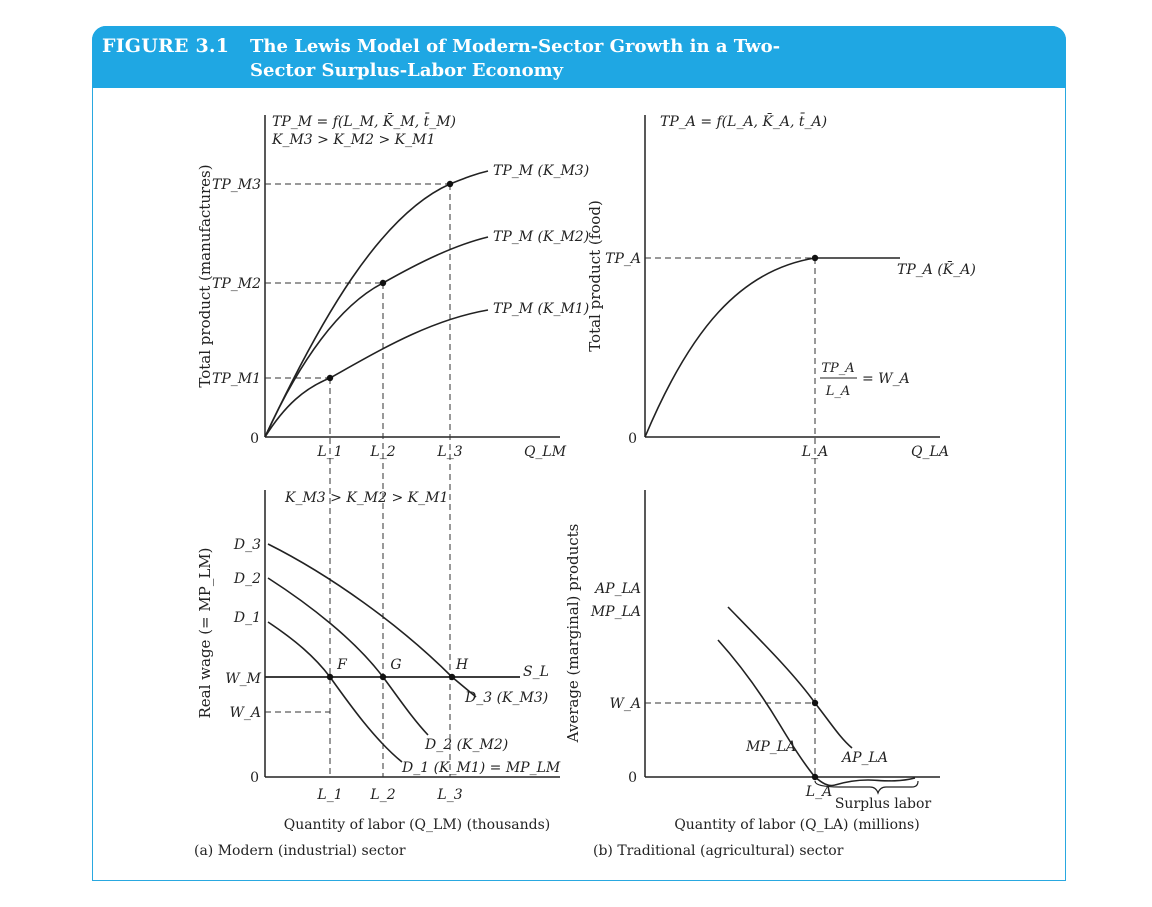 Image resolution: width=1152 pixels, height=907 pixels. Describe the element at coordinates (205, 275) in the screenshot. I see `a-top-ylabel: Total product (manufactures)` at that location.